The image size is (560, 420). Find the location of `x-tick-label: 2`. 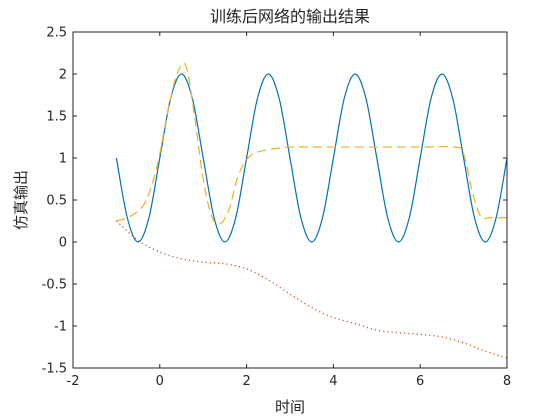

x-tick-label: 2 is located at coordinates (246, 381).